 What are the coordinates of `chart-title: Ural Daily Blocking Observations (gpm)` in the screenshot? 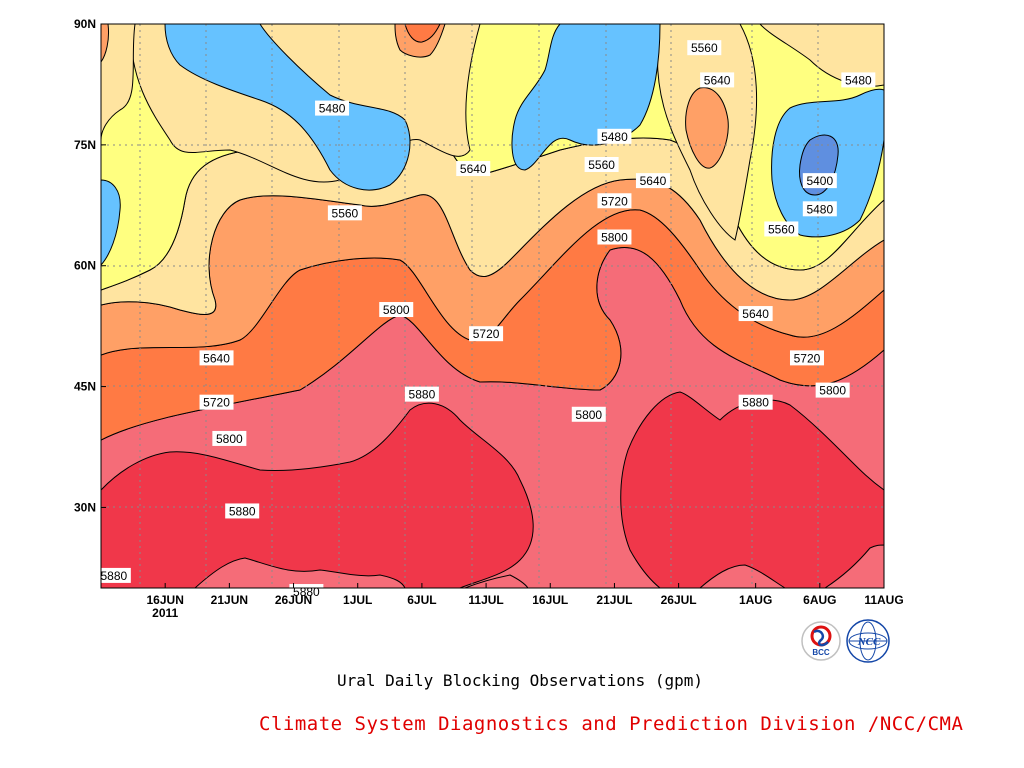 It's located at (520, 680).